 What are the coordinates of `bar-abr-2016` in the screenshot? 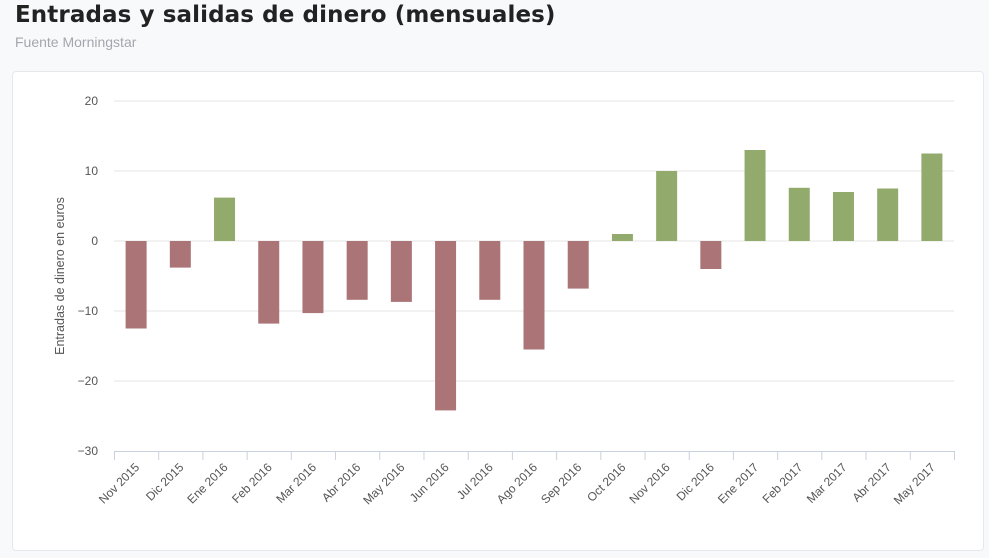 It's located at (357, 270).